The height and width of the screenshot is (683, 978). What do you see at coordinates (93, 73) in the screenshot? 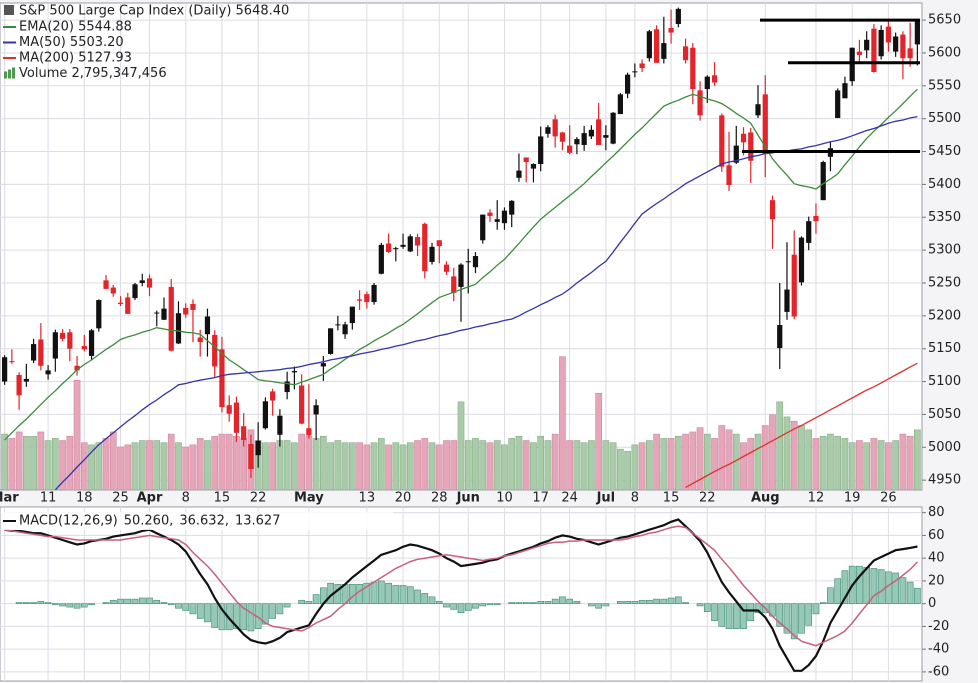
I see `legend-label: Volume 2,795,347,456` at bounding box center [93, 73].